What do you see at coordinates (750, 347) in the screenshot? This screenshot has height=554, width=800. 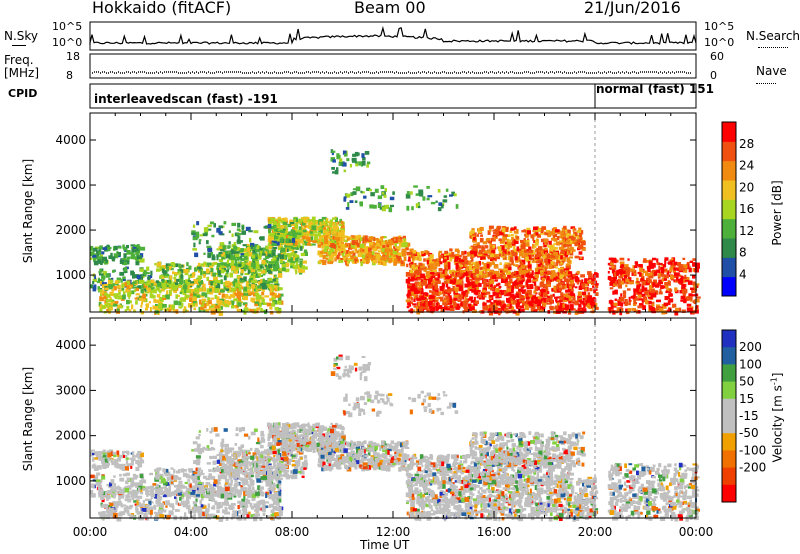 I see `velocity-colorbar-tick: 200` at bounding box center [750, 347].